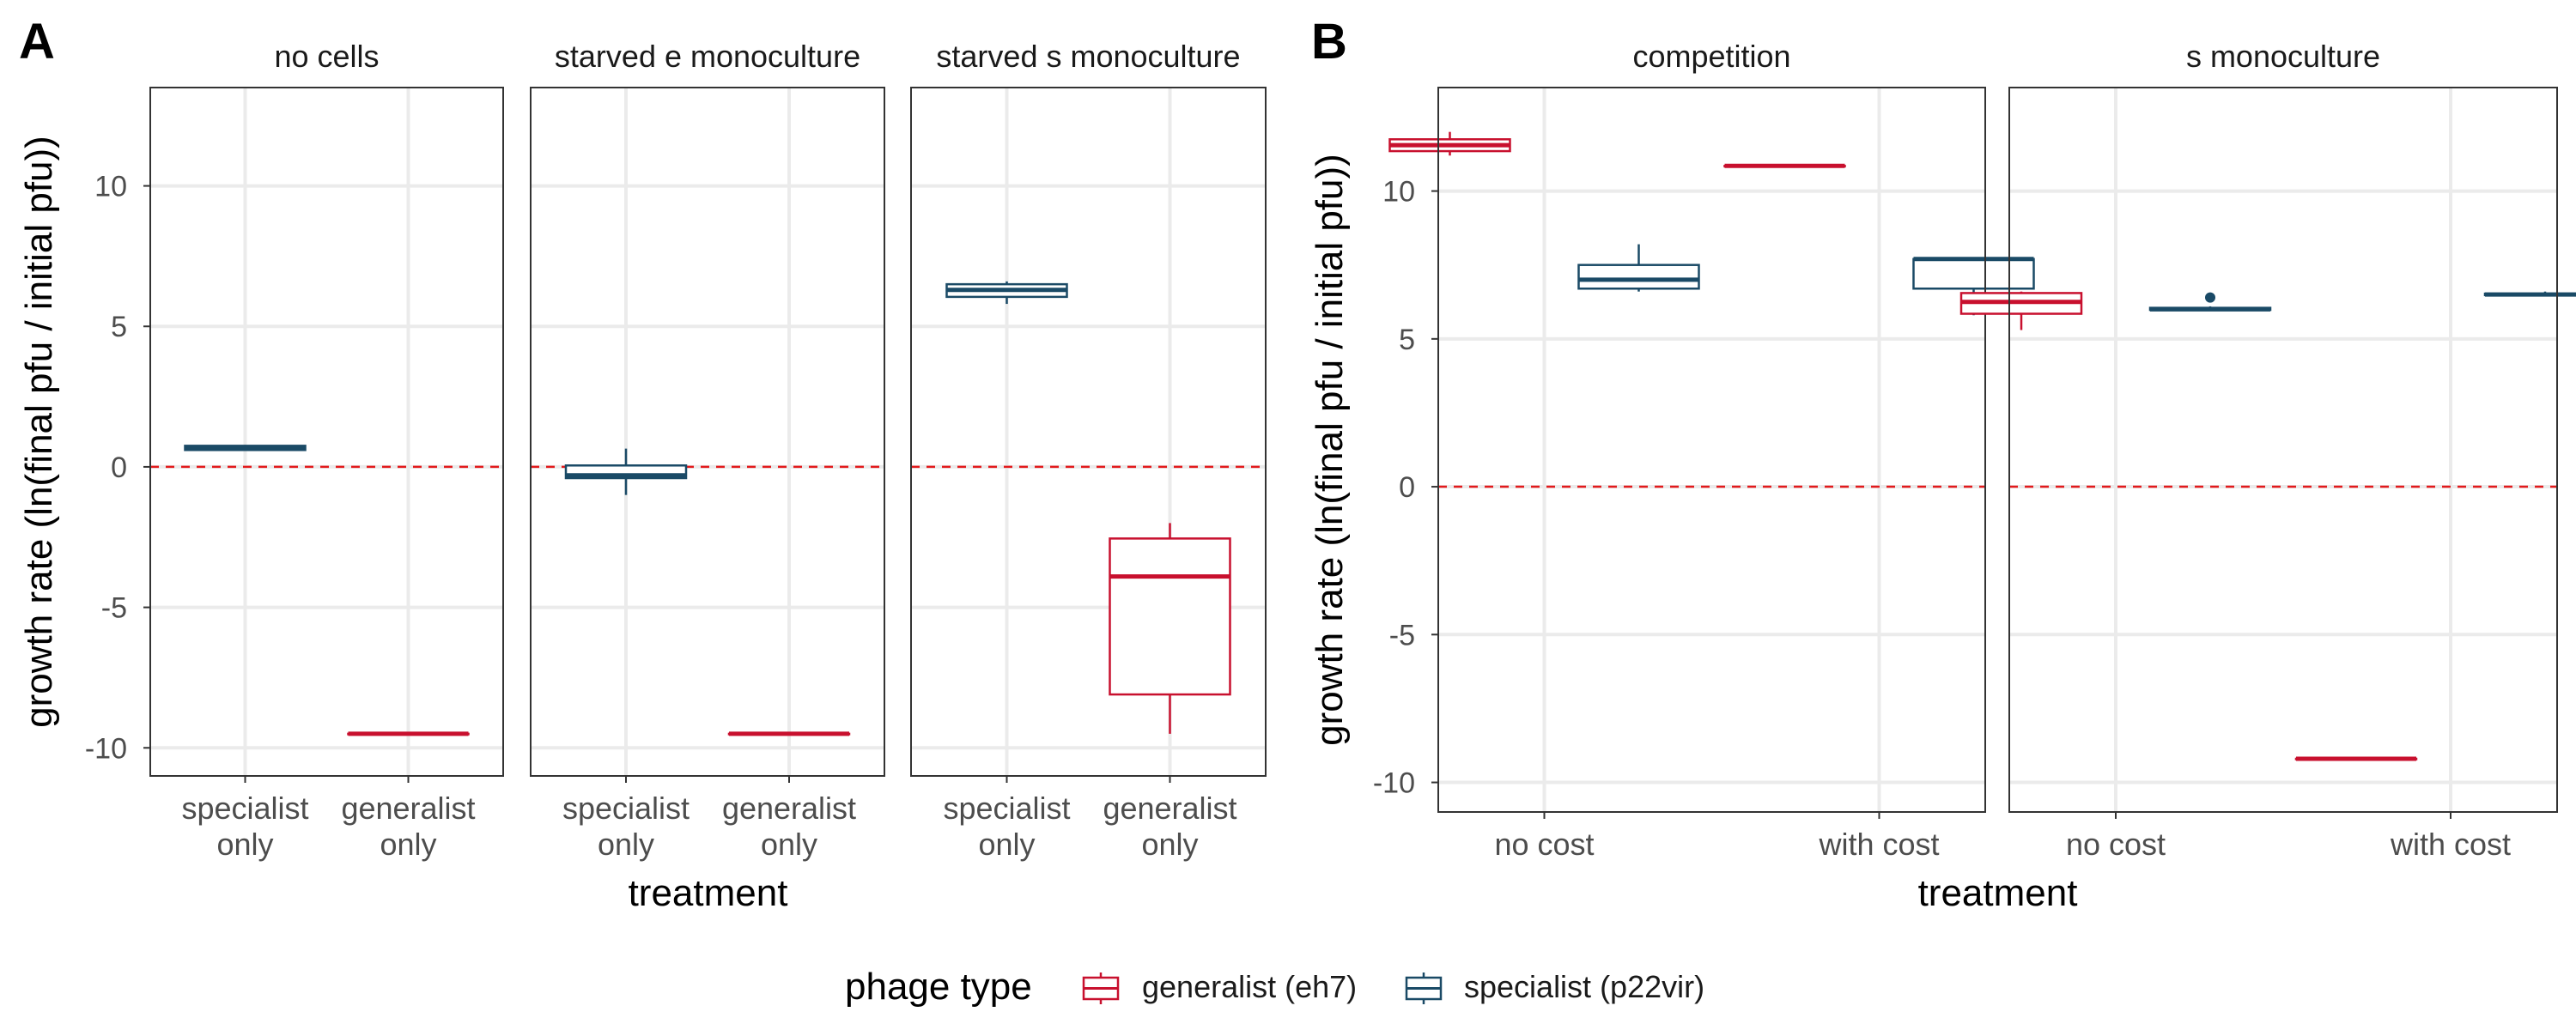  I want to click on legend-key-specialist, so click(1424, 988).